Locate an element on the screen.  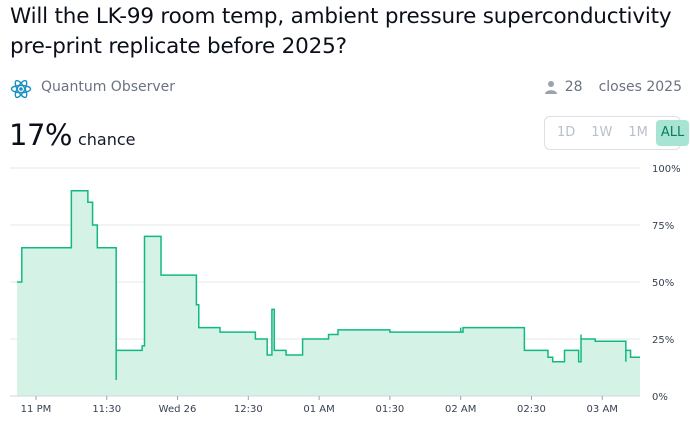
y-tick-label: 50% is located at coordinates (663, 283).